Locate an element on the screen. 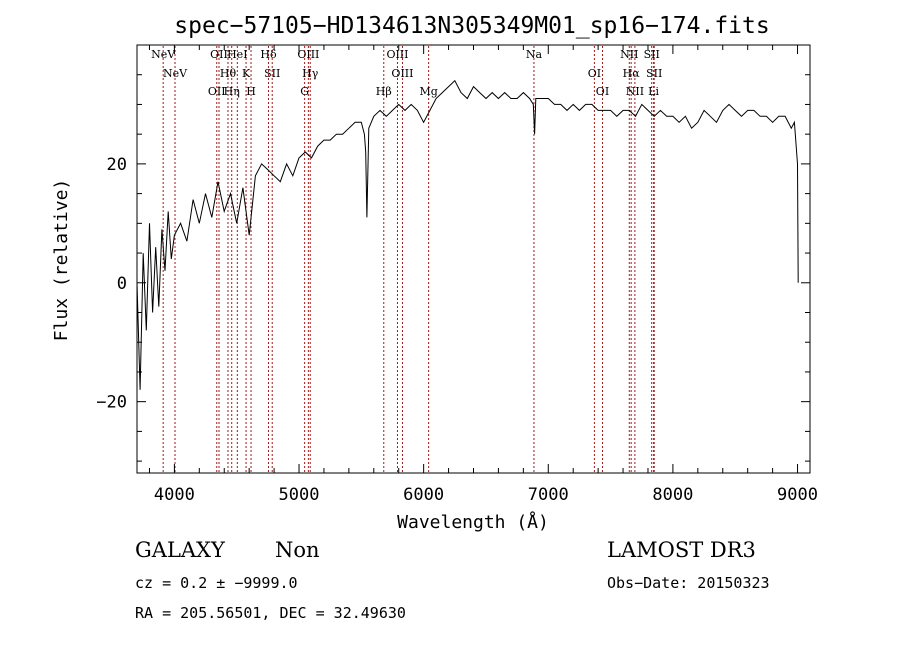  line-label: Hθ is located at coordinates (228, 73).